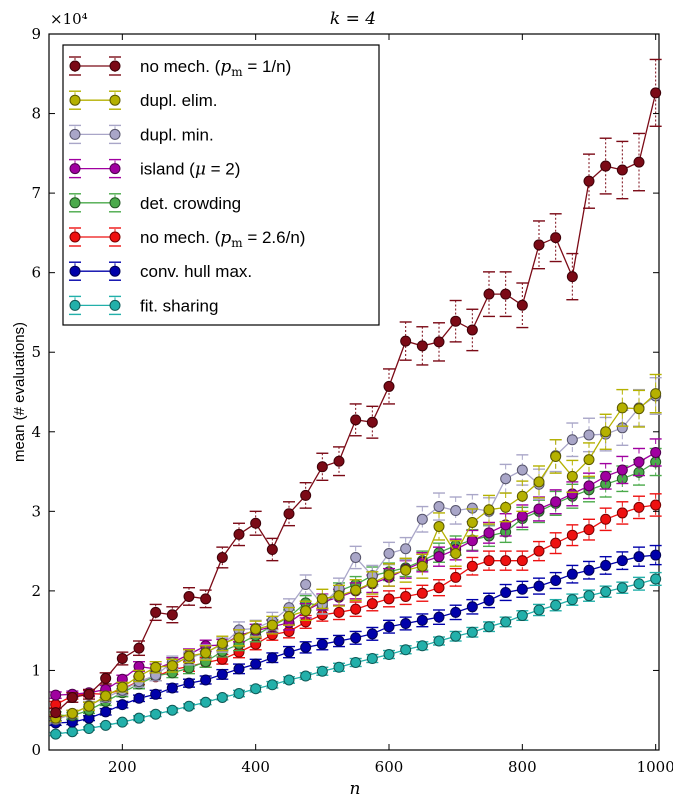 The width and height of the screenshot is (673, 800). Describe the element at coordinates (215, 68) in the screenshot. I see `legend-label: no mech. (pm = 1/n)` at that location.